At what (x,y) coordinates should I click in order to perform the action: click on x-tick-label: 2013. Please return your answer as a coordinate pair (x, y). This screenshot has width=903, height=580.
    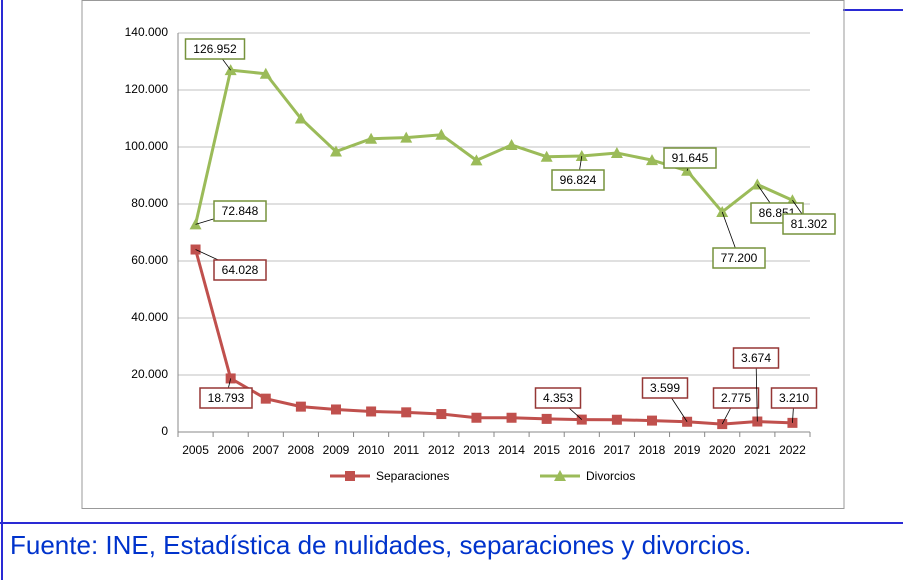
    Looking at the image, I should click on (476, 450).